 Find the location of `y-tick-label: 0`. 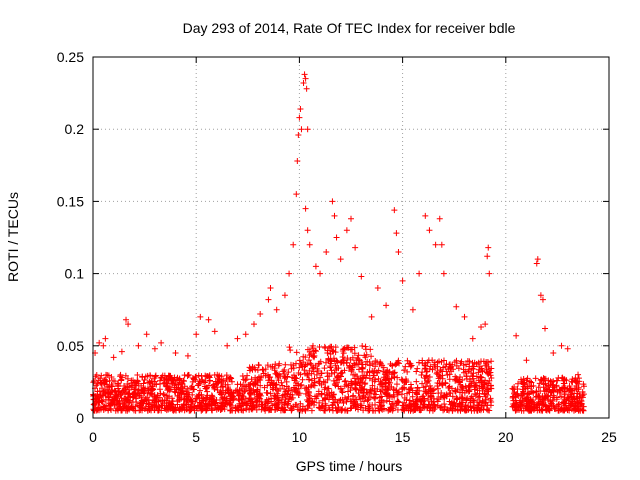

y-tick-label: 0 is located at coordinates (80, 418).